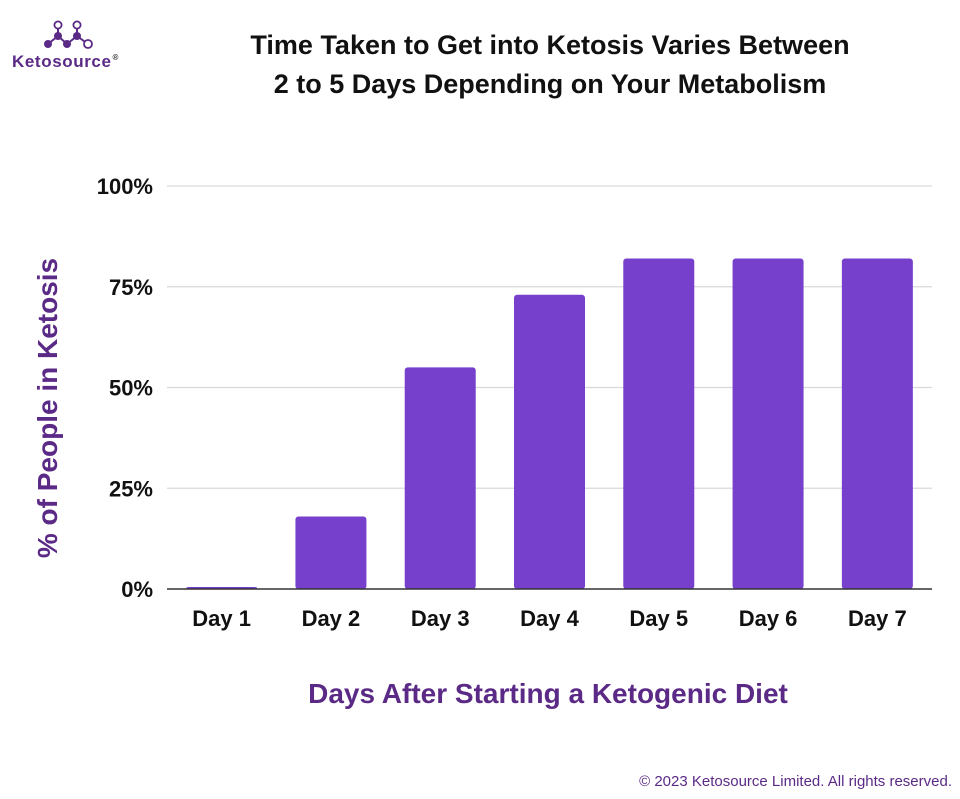 This screenshot has height=799, width=960. What do you see at coordinates (768, 618) in the screenshot?
I see `x-tick-label: Day 6` at bounding box center [768, 618].